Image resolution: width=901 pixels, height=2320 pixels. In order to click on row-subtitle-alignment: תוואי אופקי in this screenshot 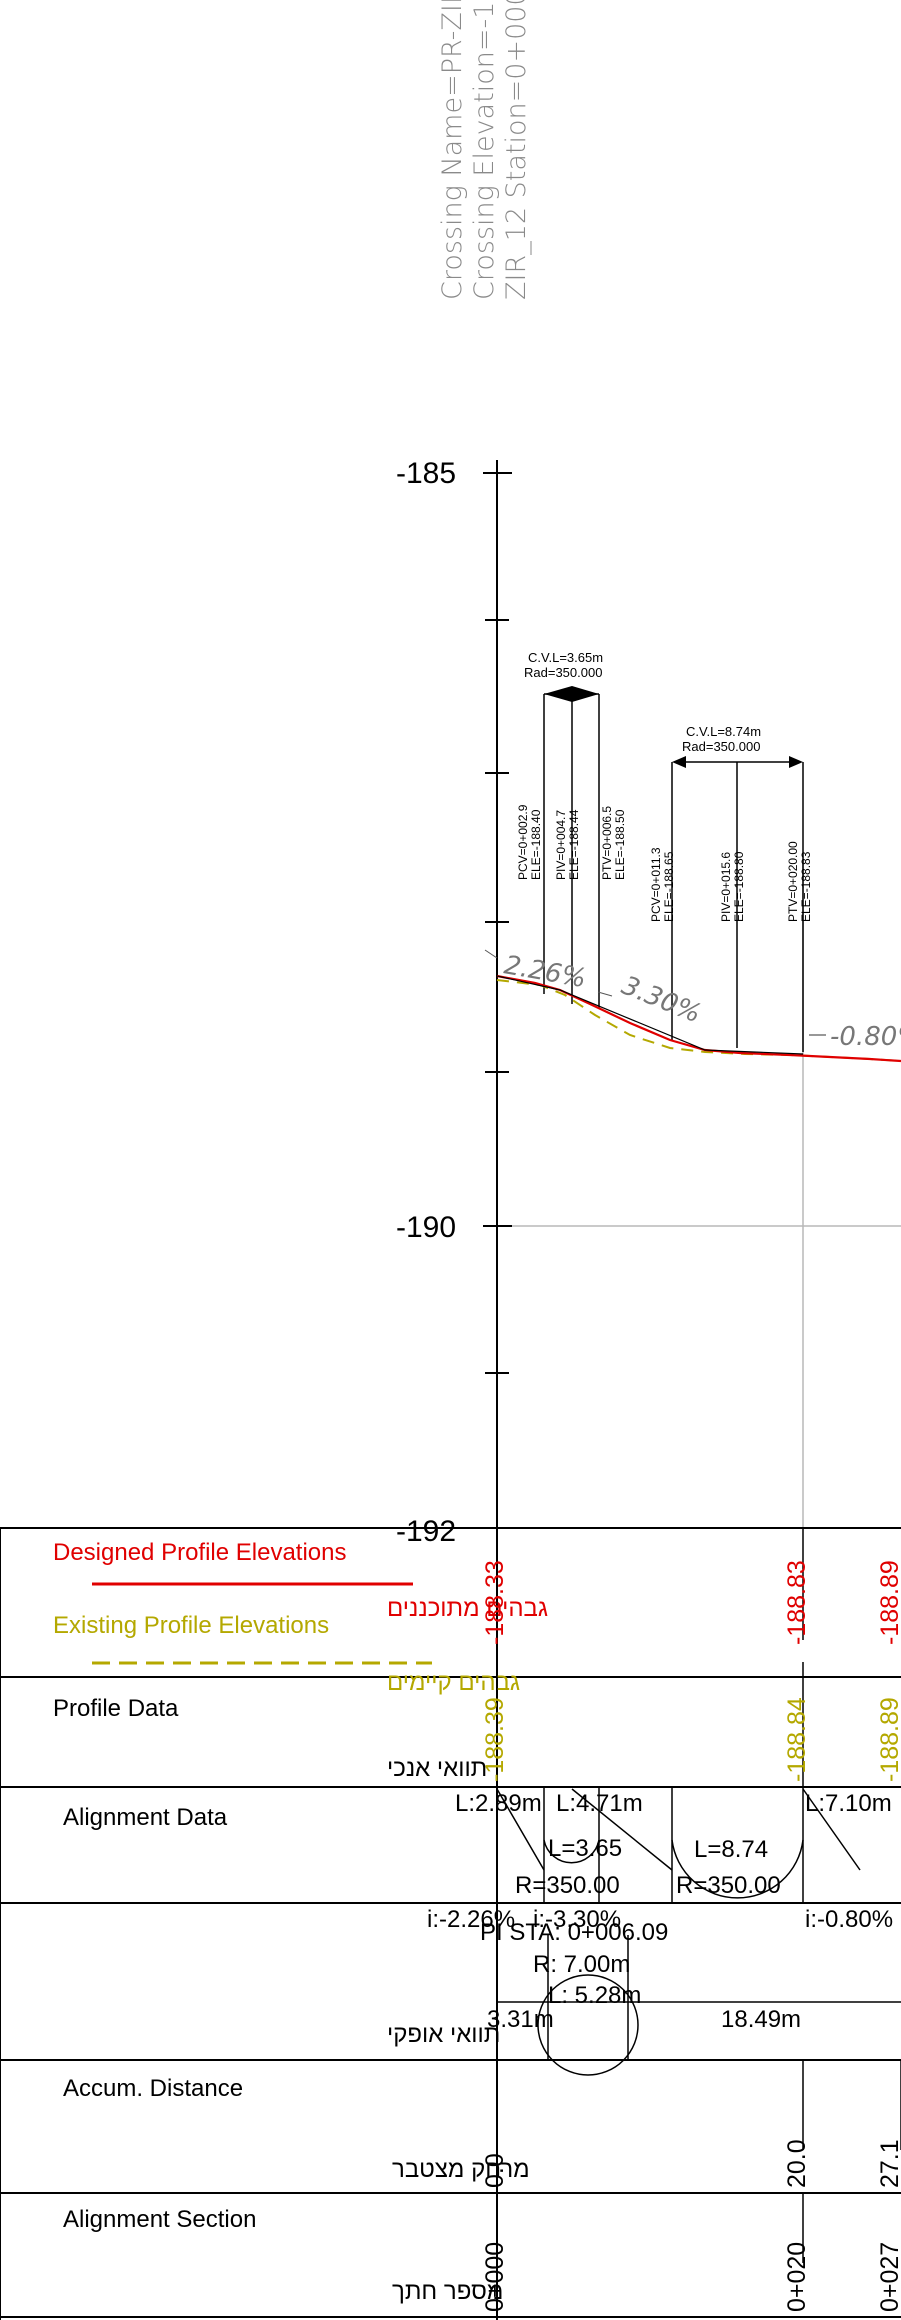, I will do `click(443, 2034)`.